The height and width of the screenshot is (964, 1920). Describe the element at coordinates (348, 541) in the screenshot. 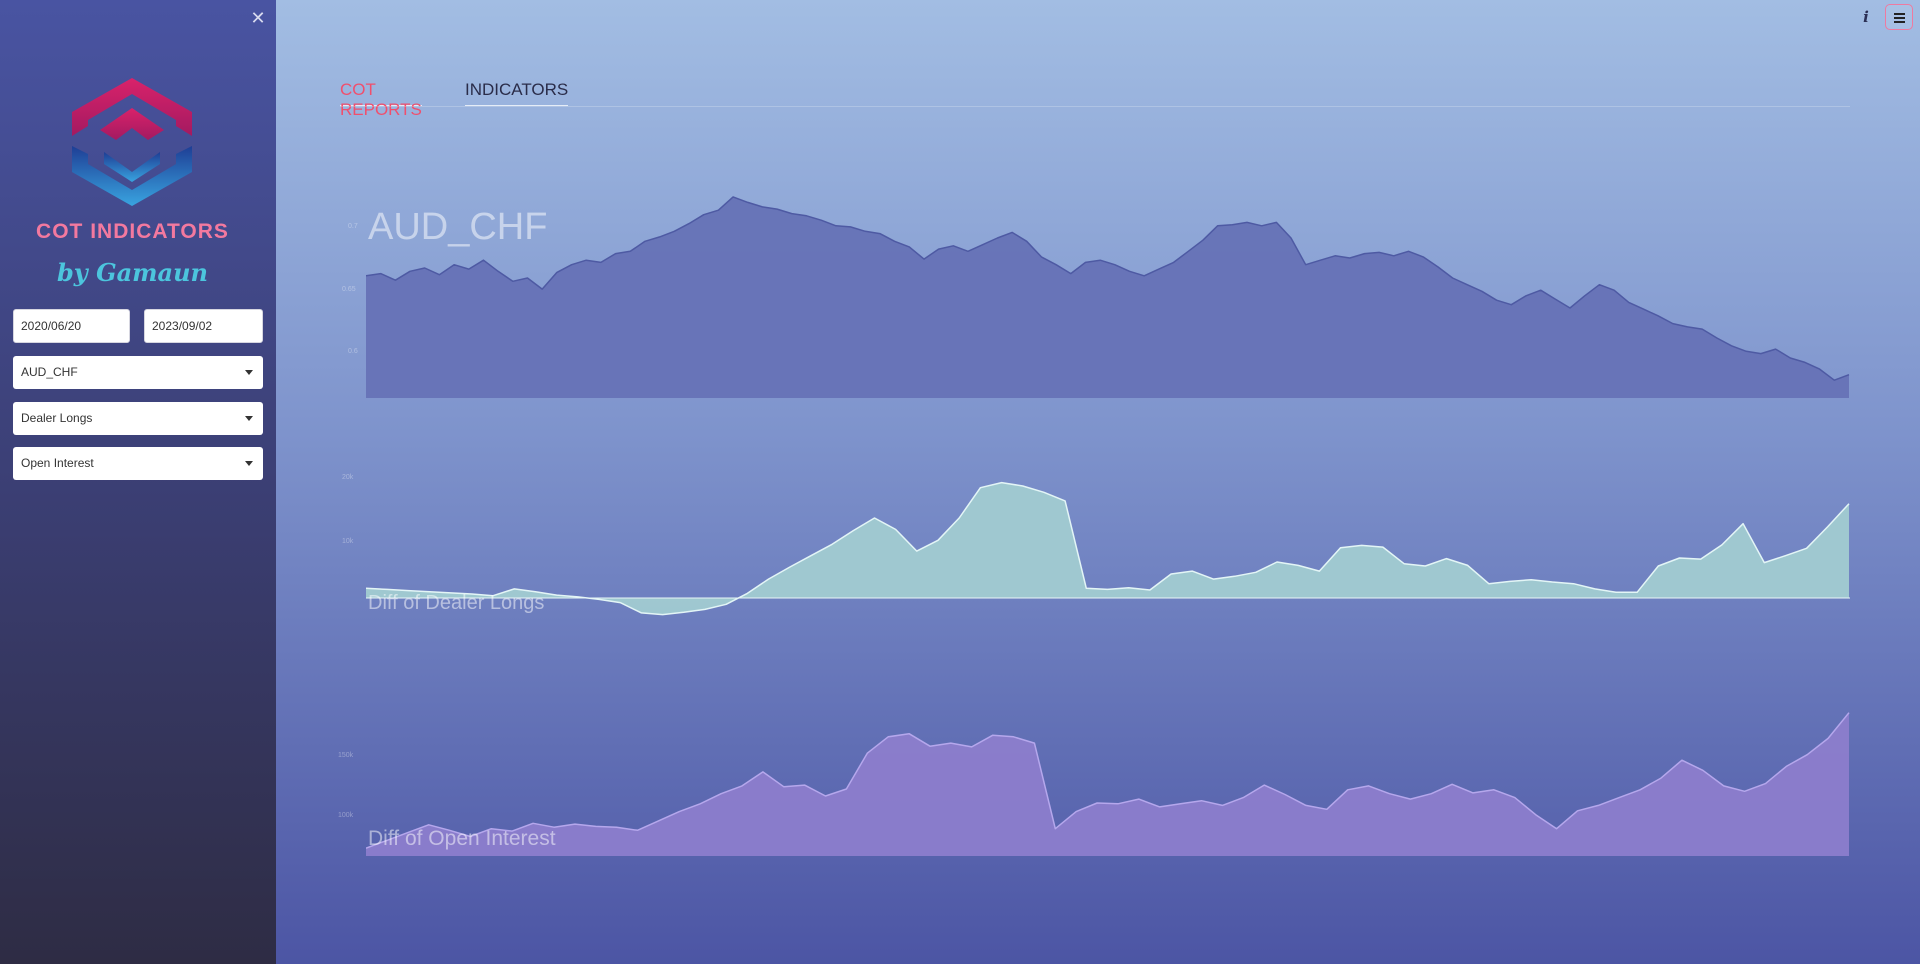

I see `y-tick-label: 10k` at that location.